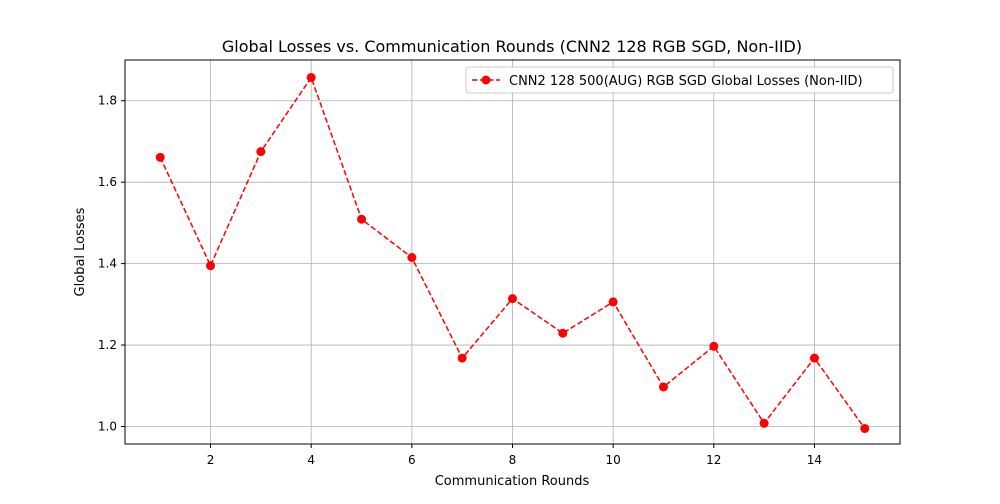 The width and height of the screenshot is (1000, 504). What do you see at coordinates (513, 460) in the screenshot?
I see `x-tick-label: 8` at bounding box center [513, 460].